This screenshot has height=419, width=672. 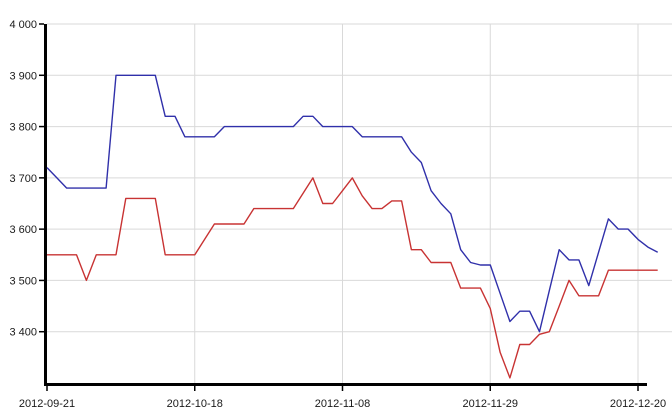 I want to click on y-tick-label: 3 600, so click(x=23, y=230).